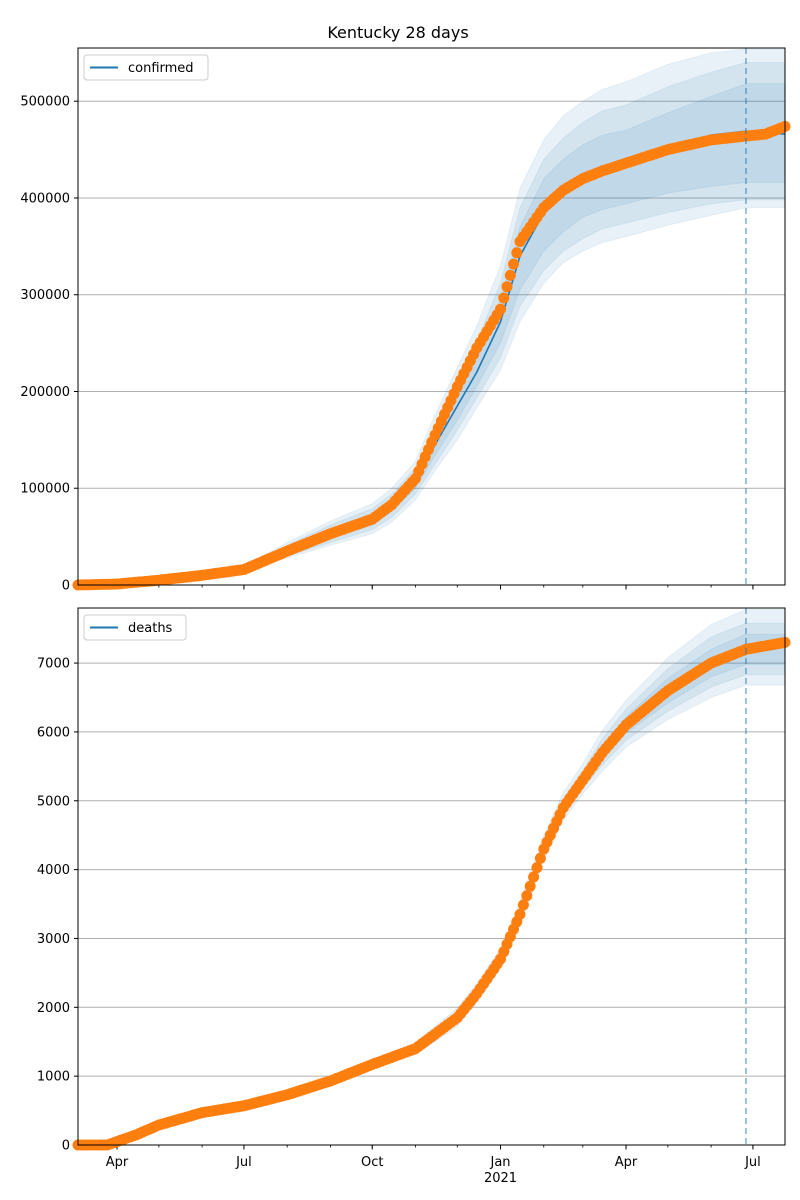  What do you see at coordinates (150, 628) in the screenshot?
I see `legend-label: deaths` at bounding box center [150, 628].